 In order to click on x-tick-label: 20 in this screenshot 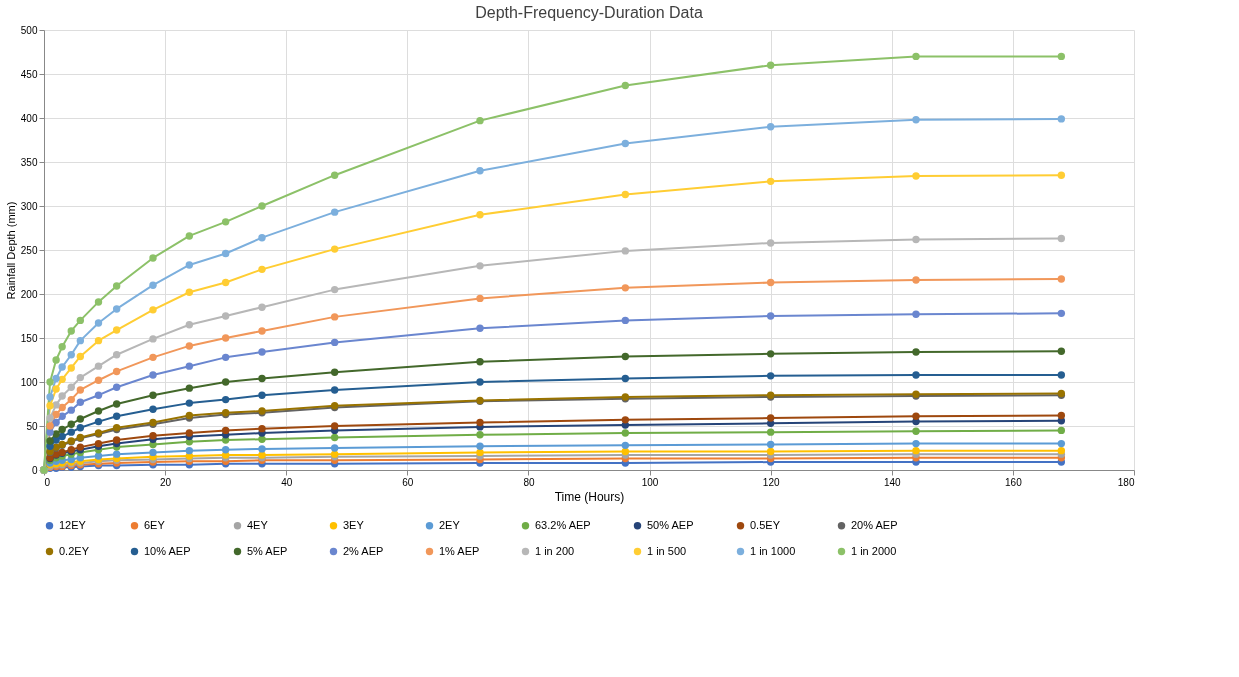, I will do `click(166, 482)`.